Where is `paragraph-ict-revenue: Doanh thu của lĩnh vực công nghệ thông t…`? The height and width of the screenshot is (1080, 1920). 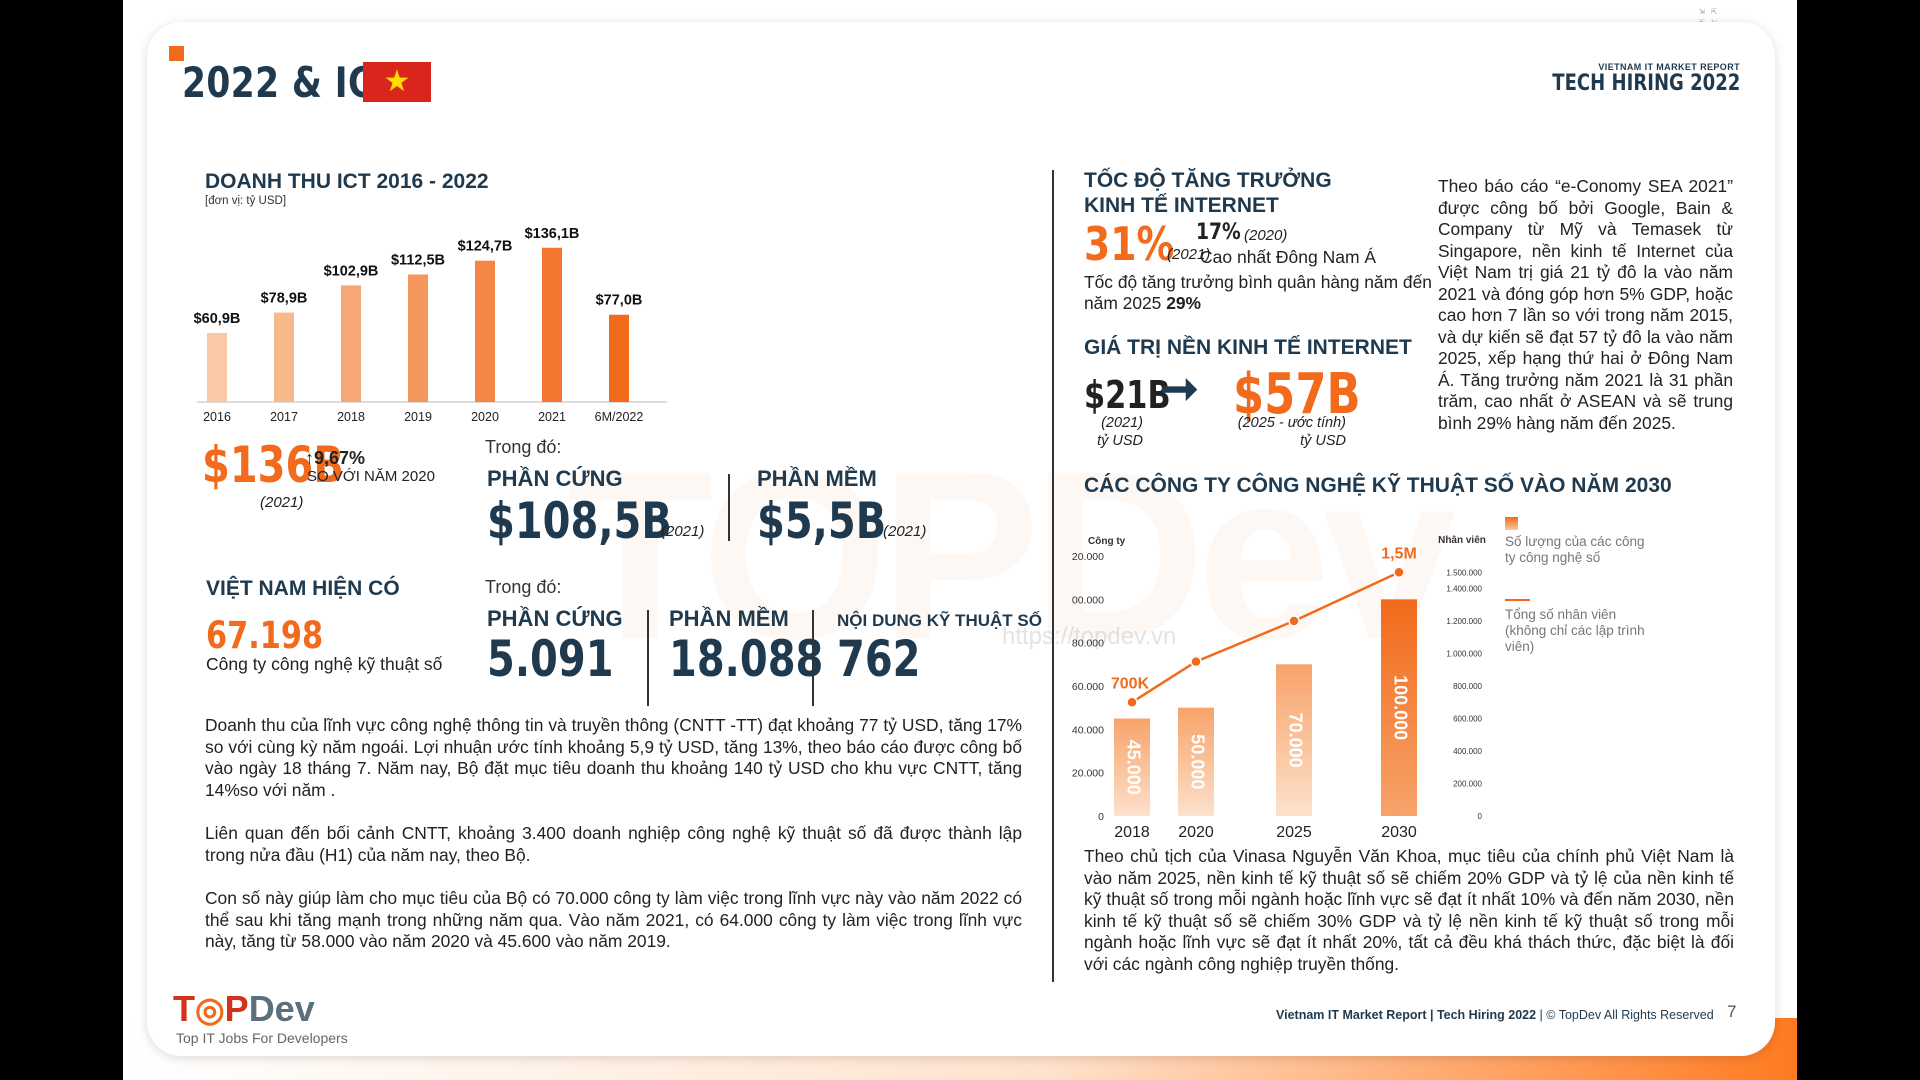 paragraph-ict-revenue: Doanh thu của lĩnh vực công nghệ thông t… is located at coordinates (613, 757).